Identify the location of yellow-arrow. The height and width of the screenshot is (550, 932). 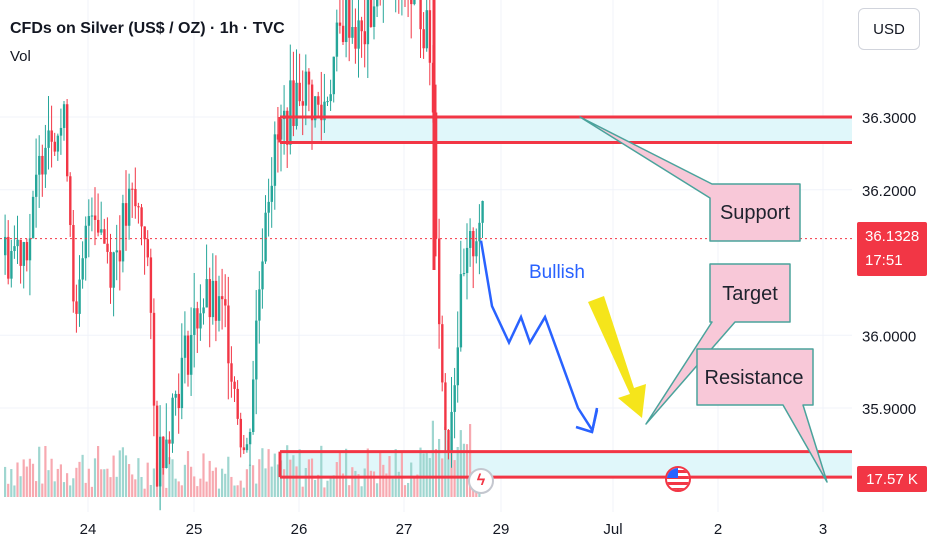
(617, 357).